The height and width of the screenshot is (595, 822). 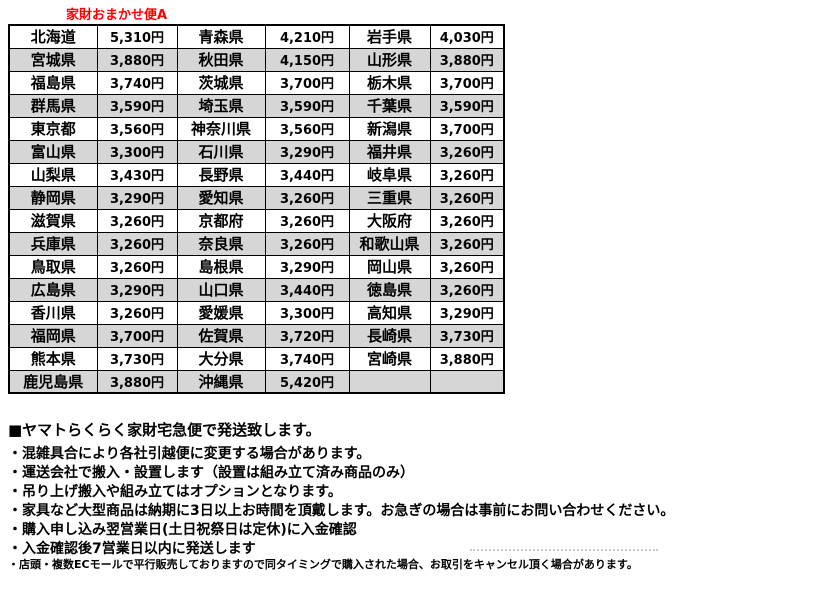 I want to click on prefecture-cell: 高知県, so click(x=389, y=312).